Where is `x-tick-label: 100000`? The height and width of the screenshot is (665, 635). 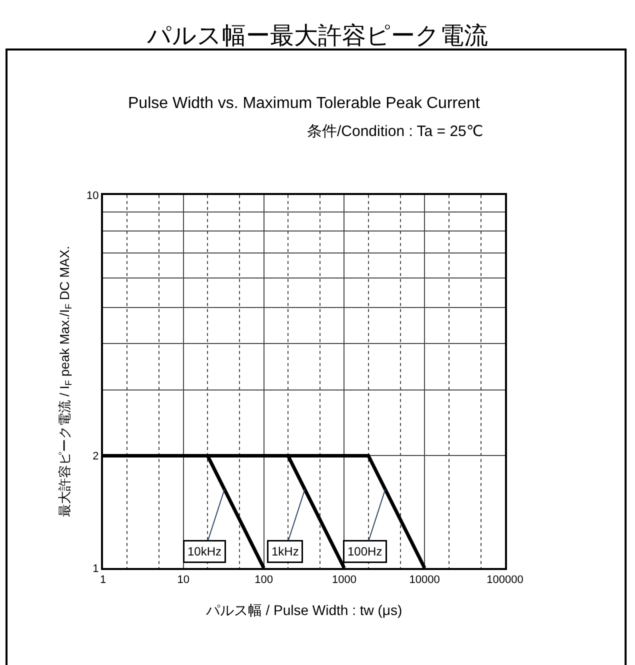 x-tick-label: 100000 is located at coordinates (505, 580).